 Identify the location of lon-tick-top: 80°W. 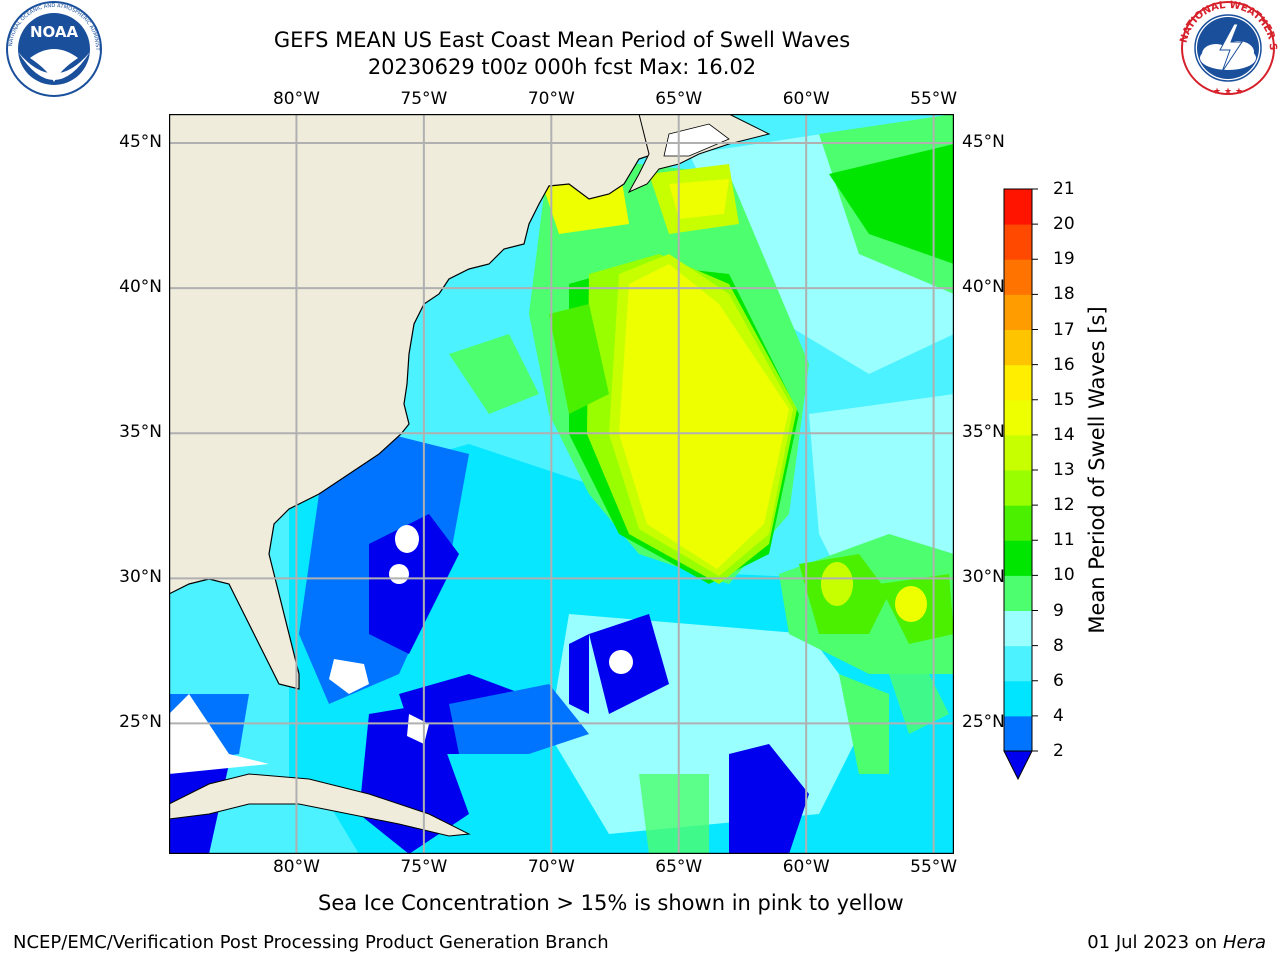
(296, 99).